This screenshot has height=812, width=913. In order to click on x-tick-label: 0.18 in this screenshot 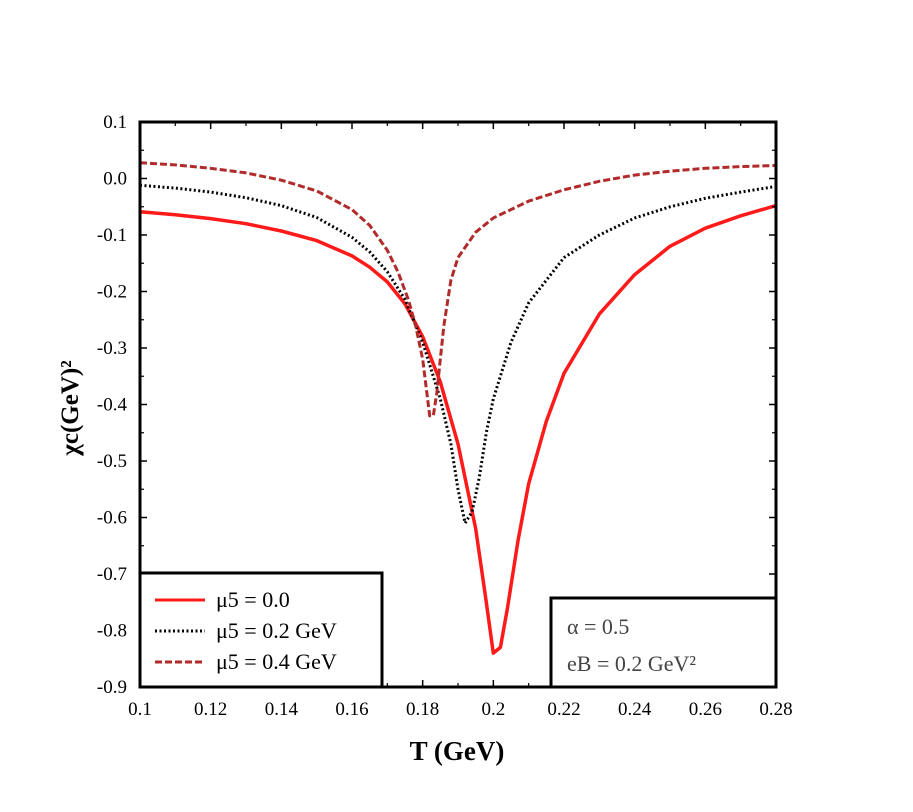, I will do `click(422, 709)`.